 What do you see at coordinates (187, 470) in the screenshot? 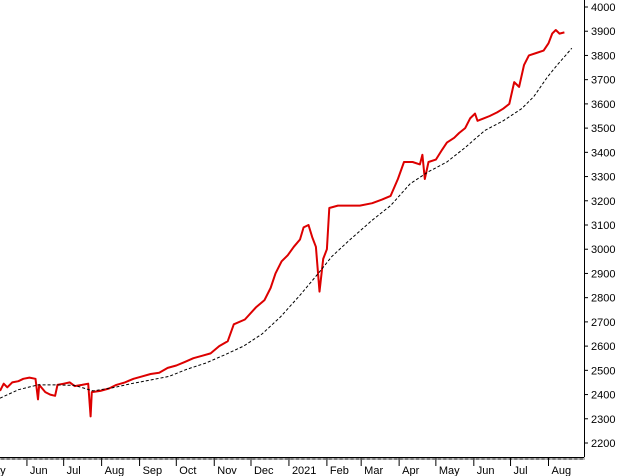
I see `x-tick-label: Oct` at bounding box center [187, 470].